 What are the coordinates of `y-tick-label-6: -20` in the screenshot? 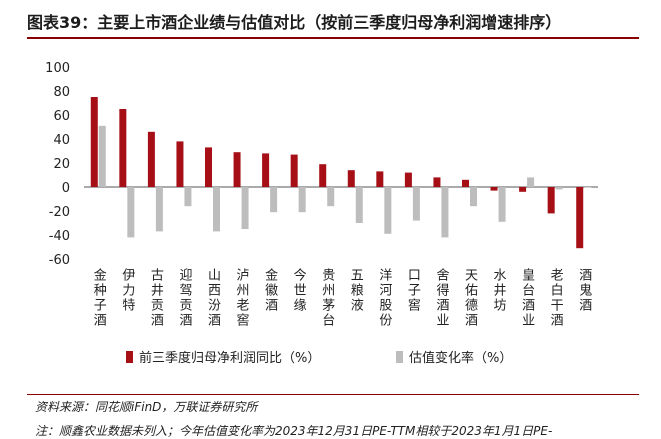 It's located at (59, 212).